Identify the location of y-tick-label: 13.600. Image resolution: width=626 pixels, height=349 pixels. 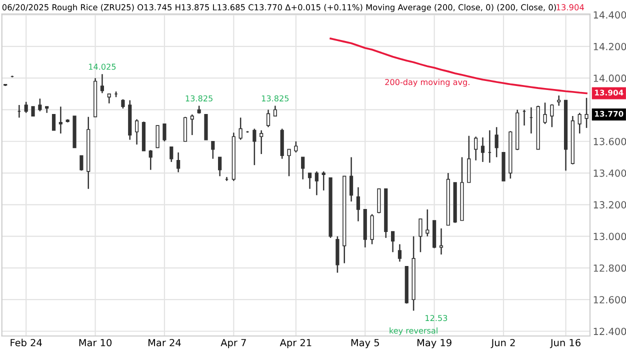
(610, 142).